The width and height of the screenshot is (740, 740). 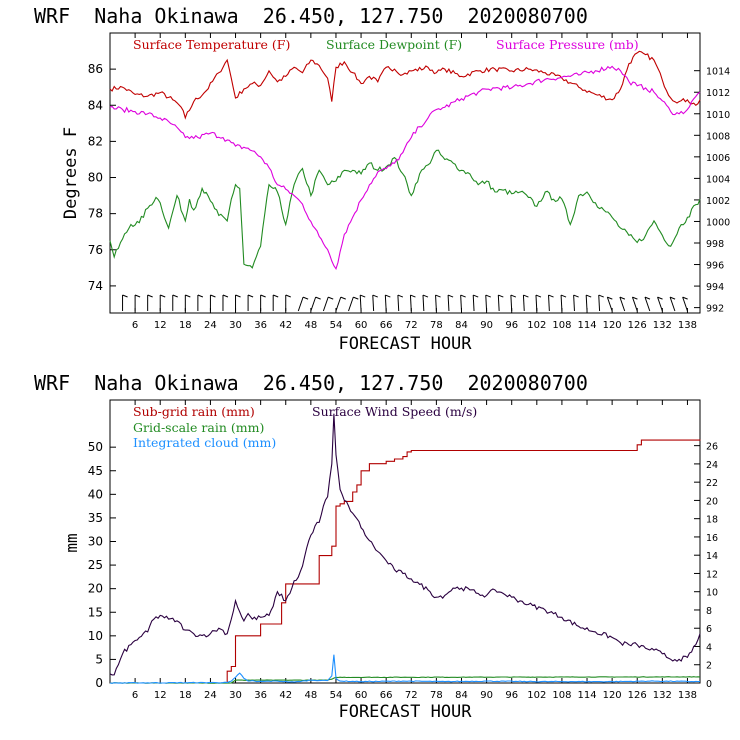 I want to click on x-tick-label: 96, so click(x=511, y=325).